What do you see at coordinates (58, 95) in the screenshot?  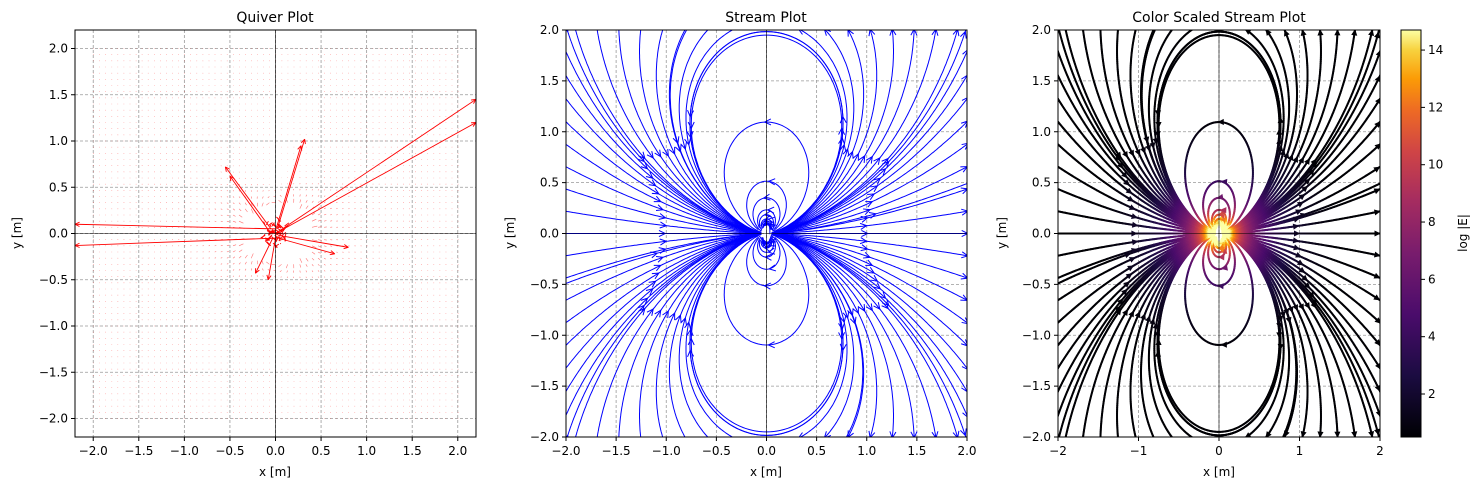 I see `y-tick-label: 1.5` at bounding box center [58, 95].